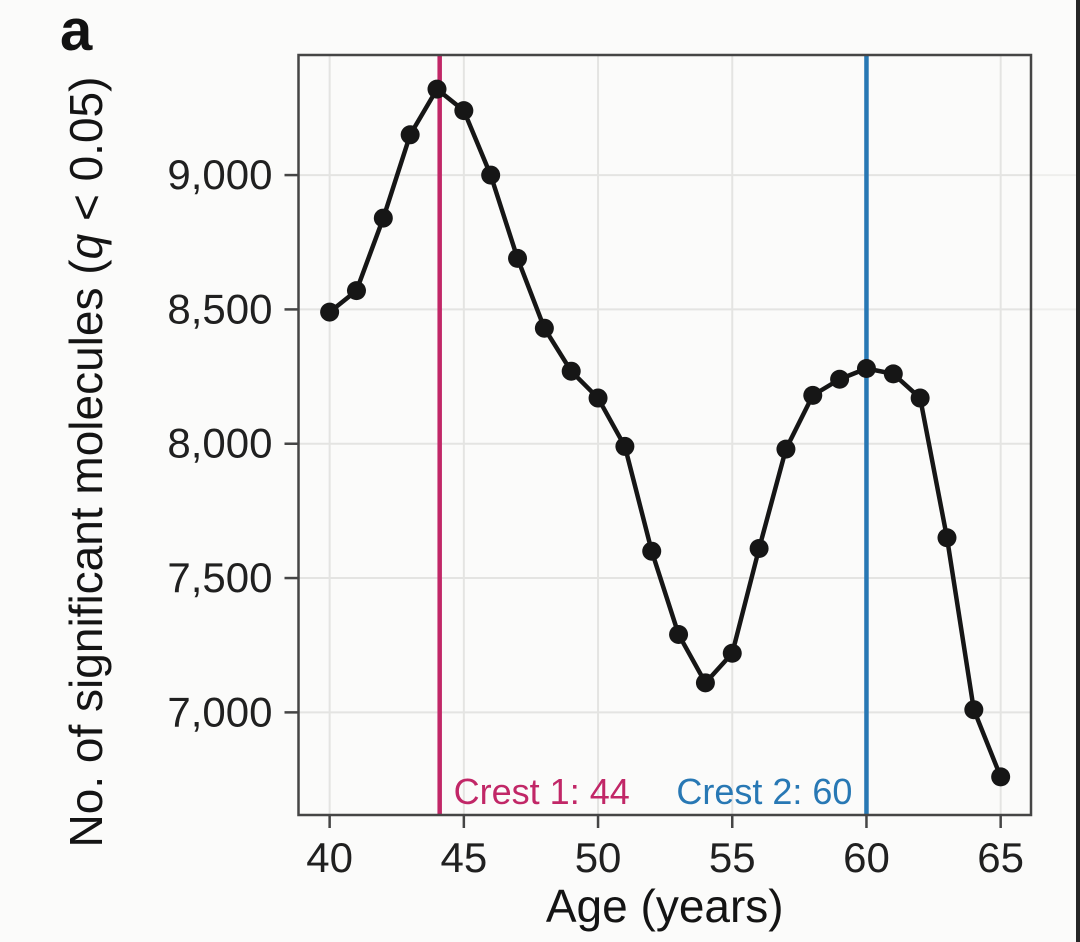 This screenshot has height=942, width=1080. What do you see at coordinates (219, 308) in the screenshot?
I see `y-tick-label: 8,500` at bounding box center [219, 308].